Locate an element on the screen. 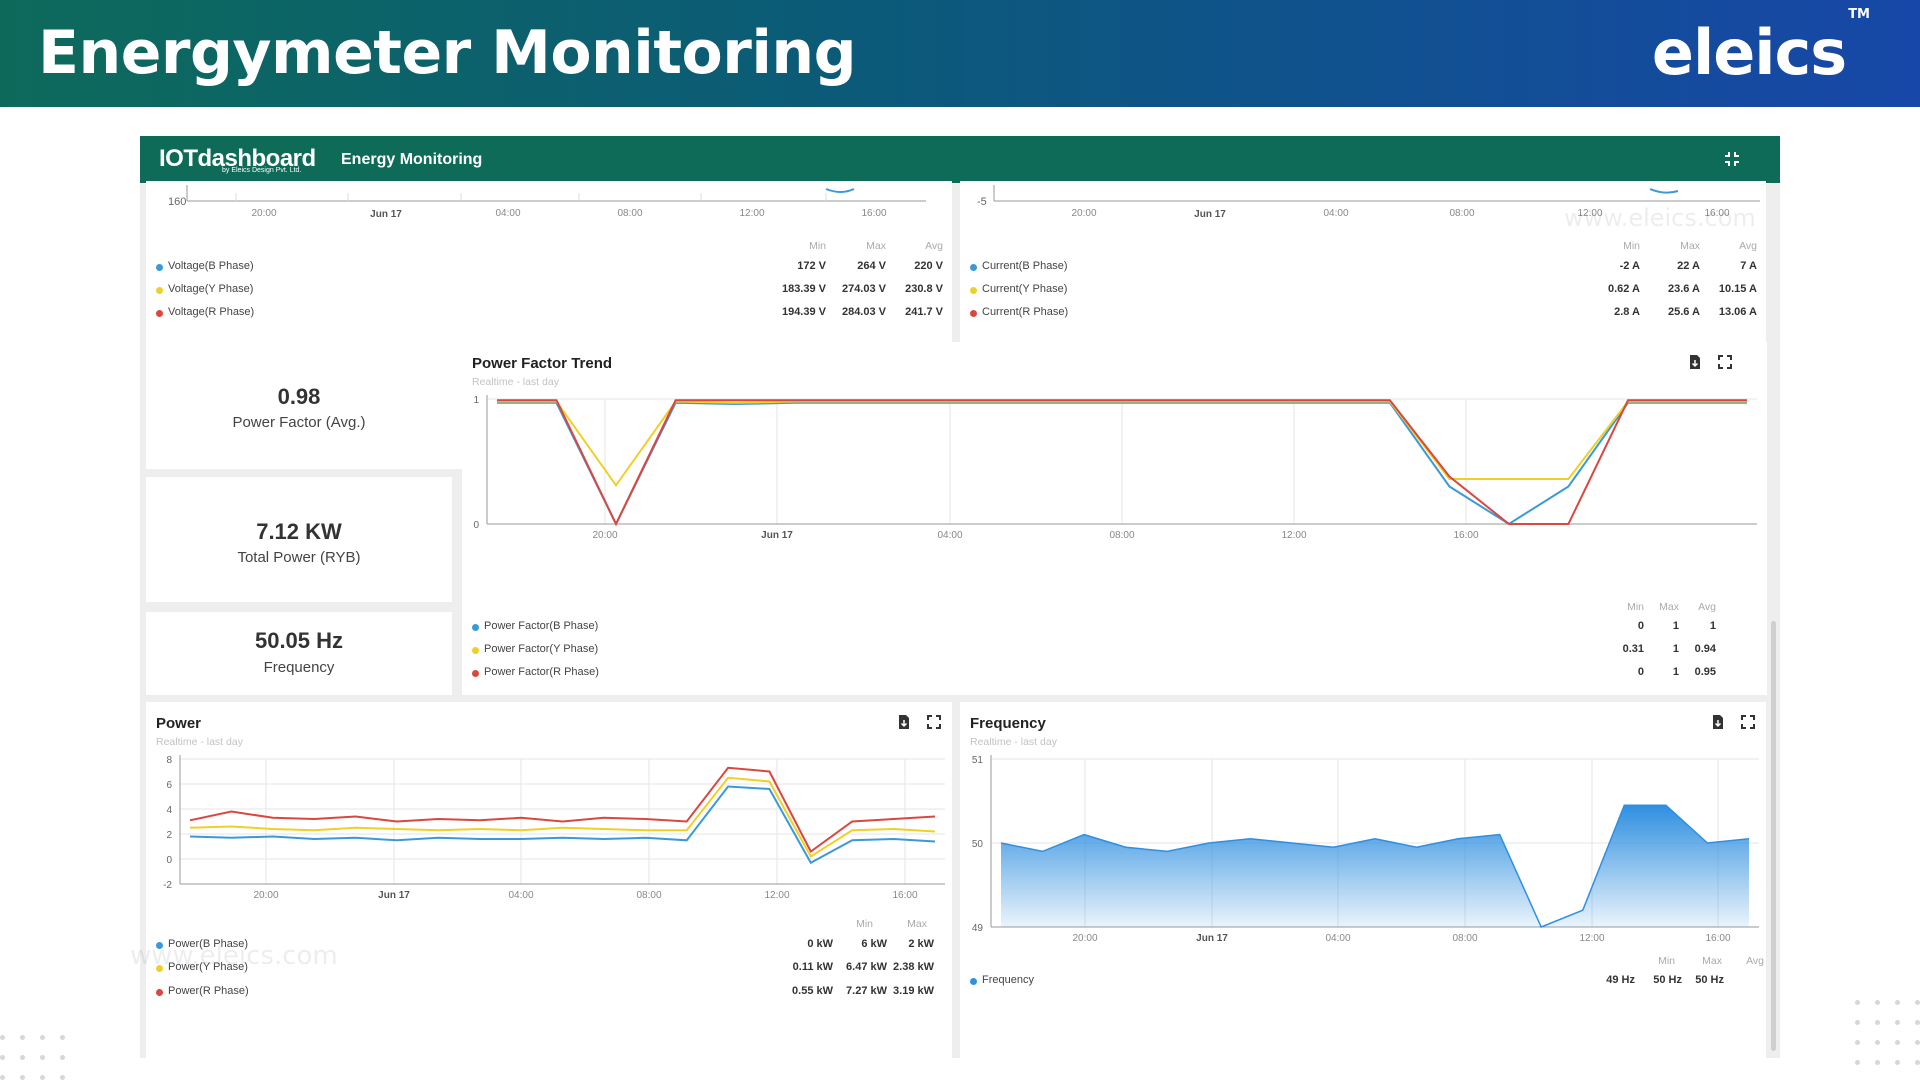  voltage-chart: 160 20:00 Jun 17 04:00 08:00 12:00 16:00 is located at coordinates (547, 202).